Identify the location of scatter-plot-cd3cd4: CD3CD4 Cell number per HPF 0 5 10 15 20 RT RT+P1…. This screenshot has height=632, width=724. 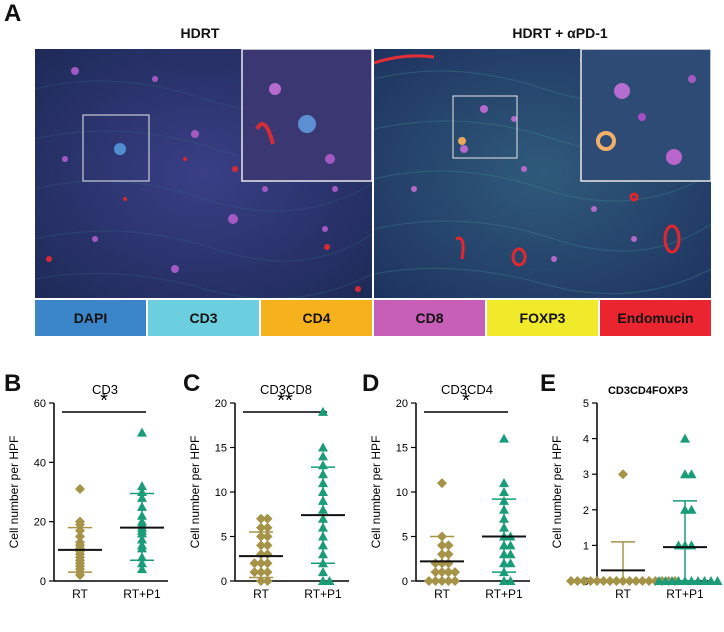
(449, 491).